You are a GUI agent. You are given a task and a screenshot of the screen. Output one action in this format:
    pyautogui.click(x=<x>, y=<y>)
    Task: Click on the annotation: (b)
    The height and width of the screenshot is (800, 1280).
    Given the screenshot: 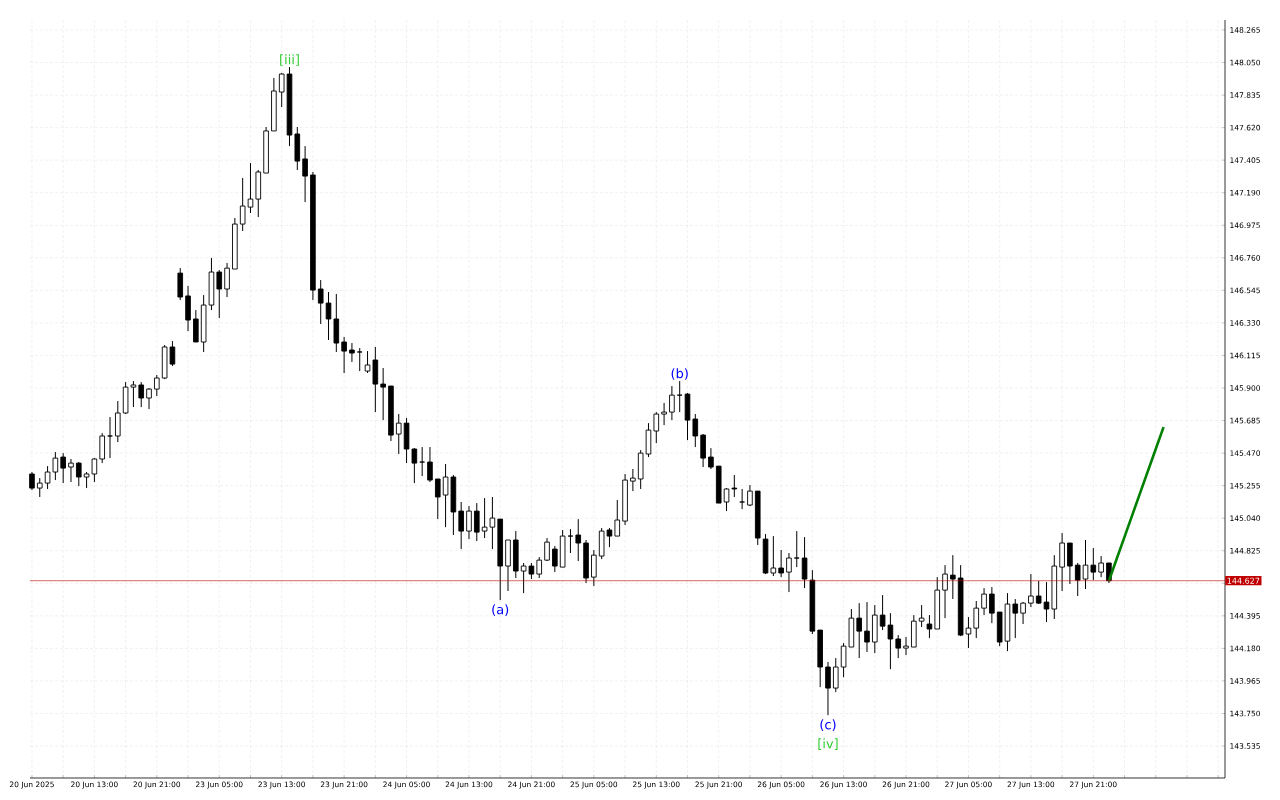 What is the action you would take?
    pyautogui.click(x=679, y=374)
    